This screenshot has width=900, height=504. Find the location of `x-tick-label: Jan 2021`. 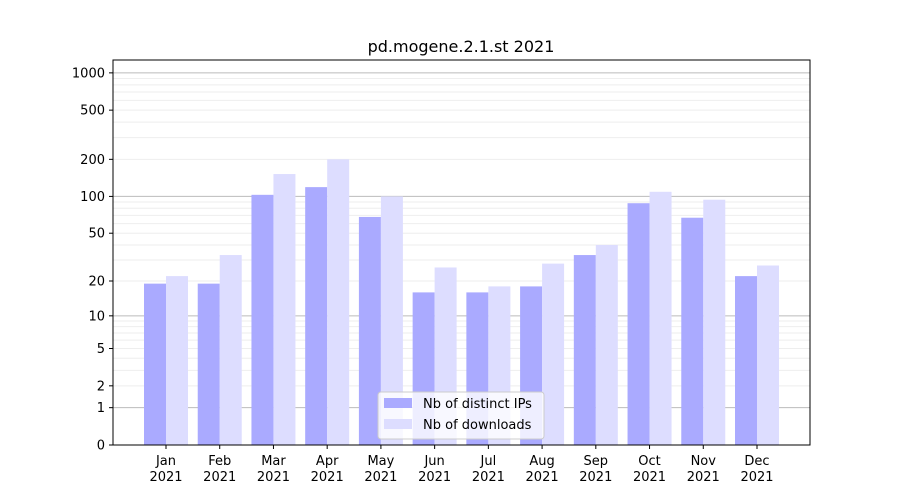

x-tick-label: Jan 2021 is located at coordinates (165, 469).